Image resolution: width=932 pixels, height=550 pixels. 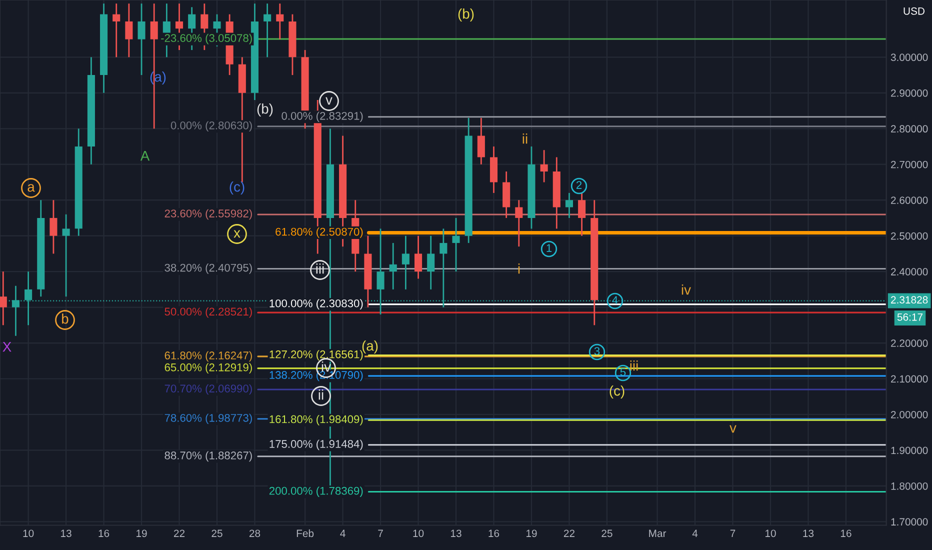 I want to click on ref-line-label: 0.00% (2.83291), so click(x=322, y=117).